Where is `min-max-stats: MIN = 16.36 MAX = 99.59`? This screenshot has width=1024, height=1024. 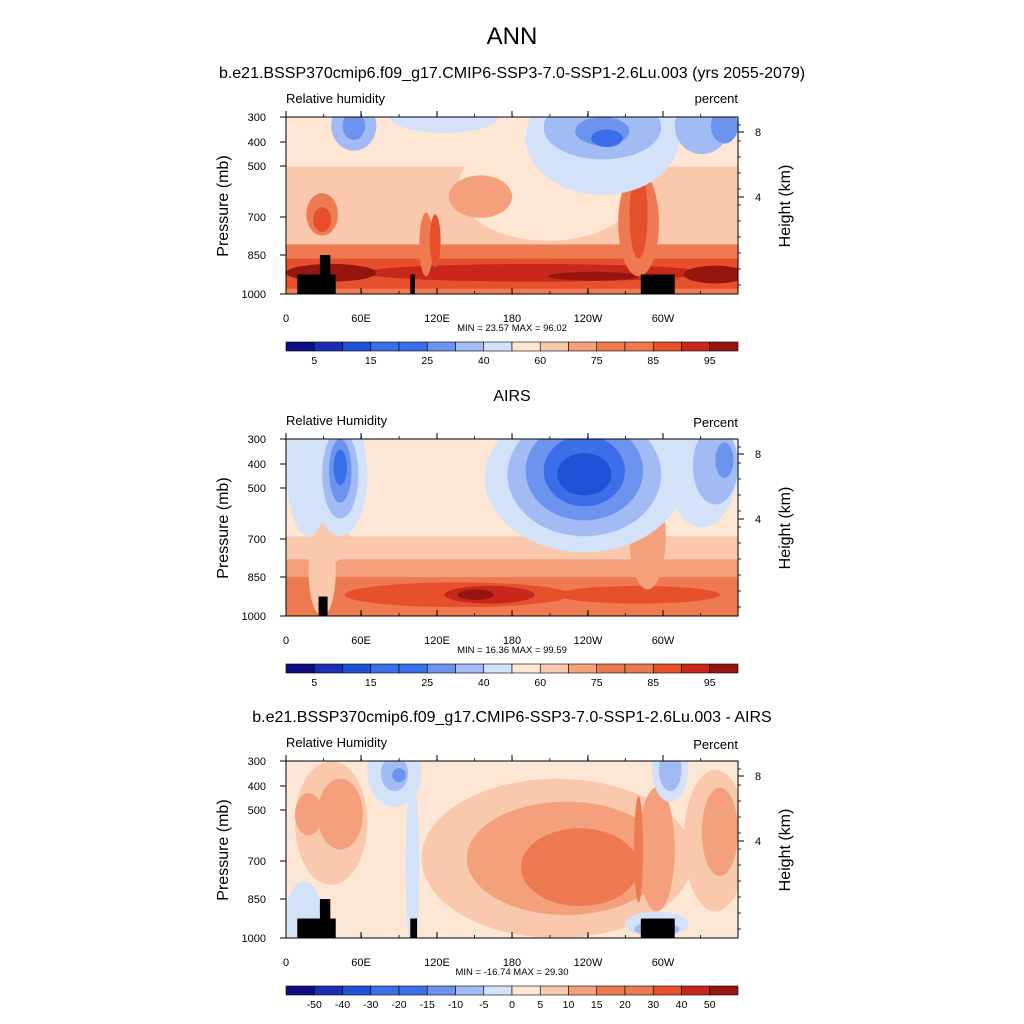 min-max-stats: MIN = 16.36 MAX = 99.59 is located at coordinates (512, 650).